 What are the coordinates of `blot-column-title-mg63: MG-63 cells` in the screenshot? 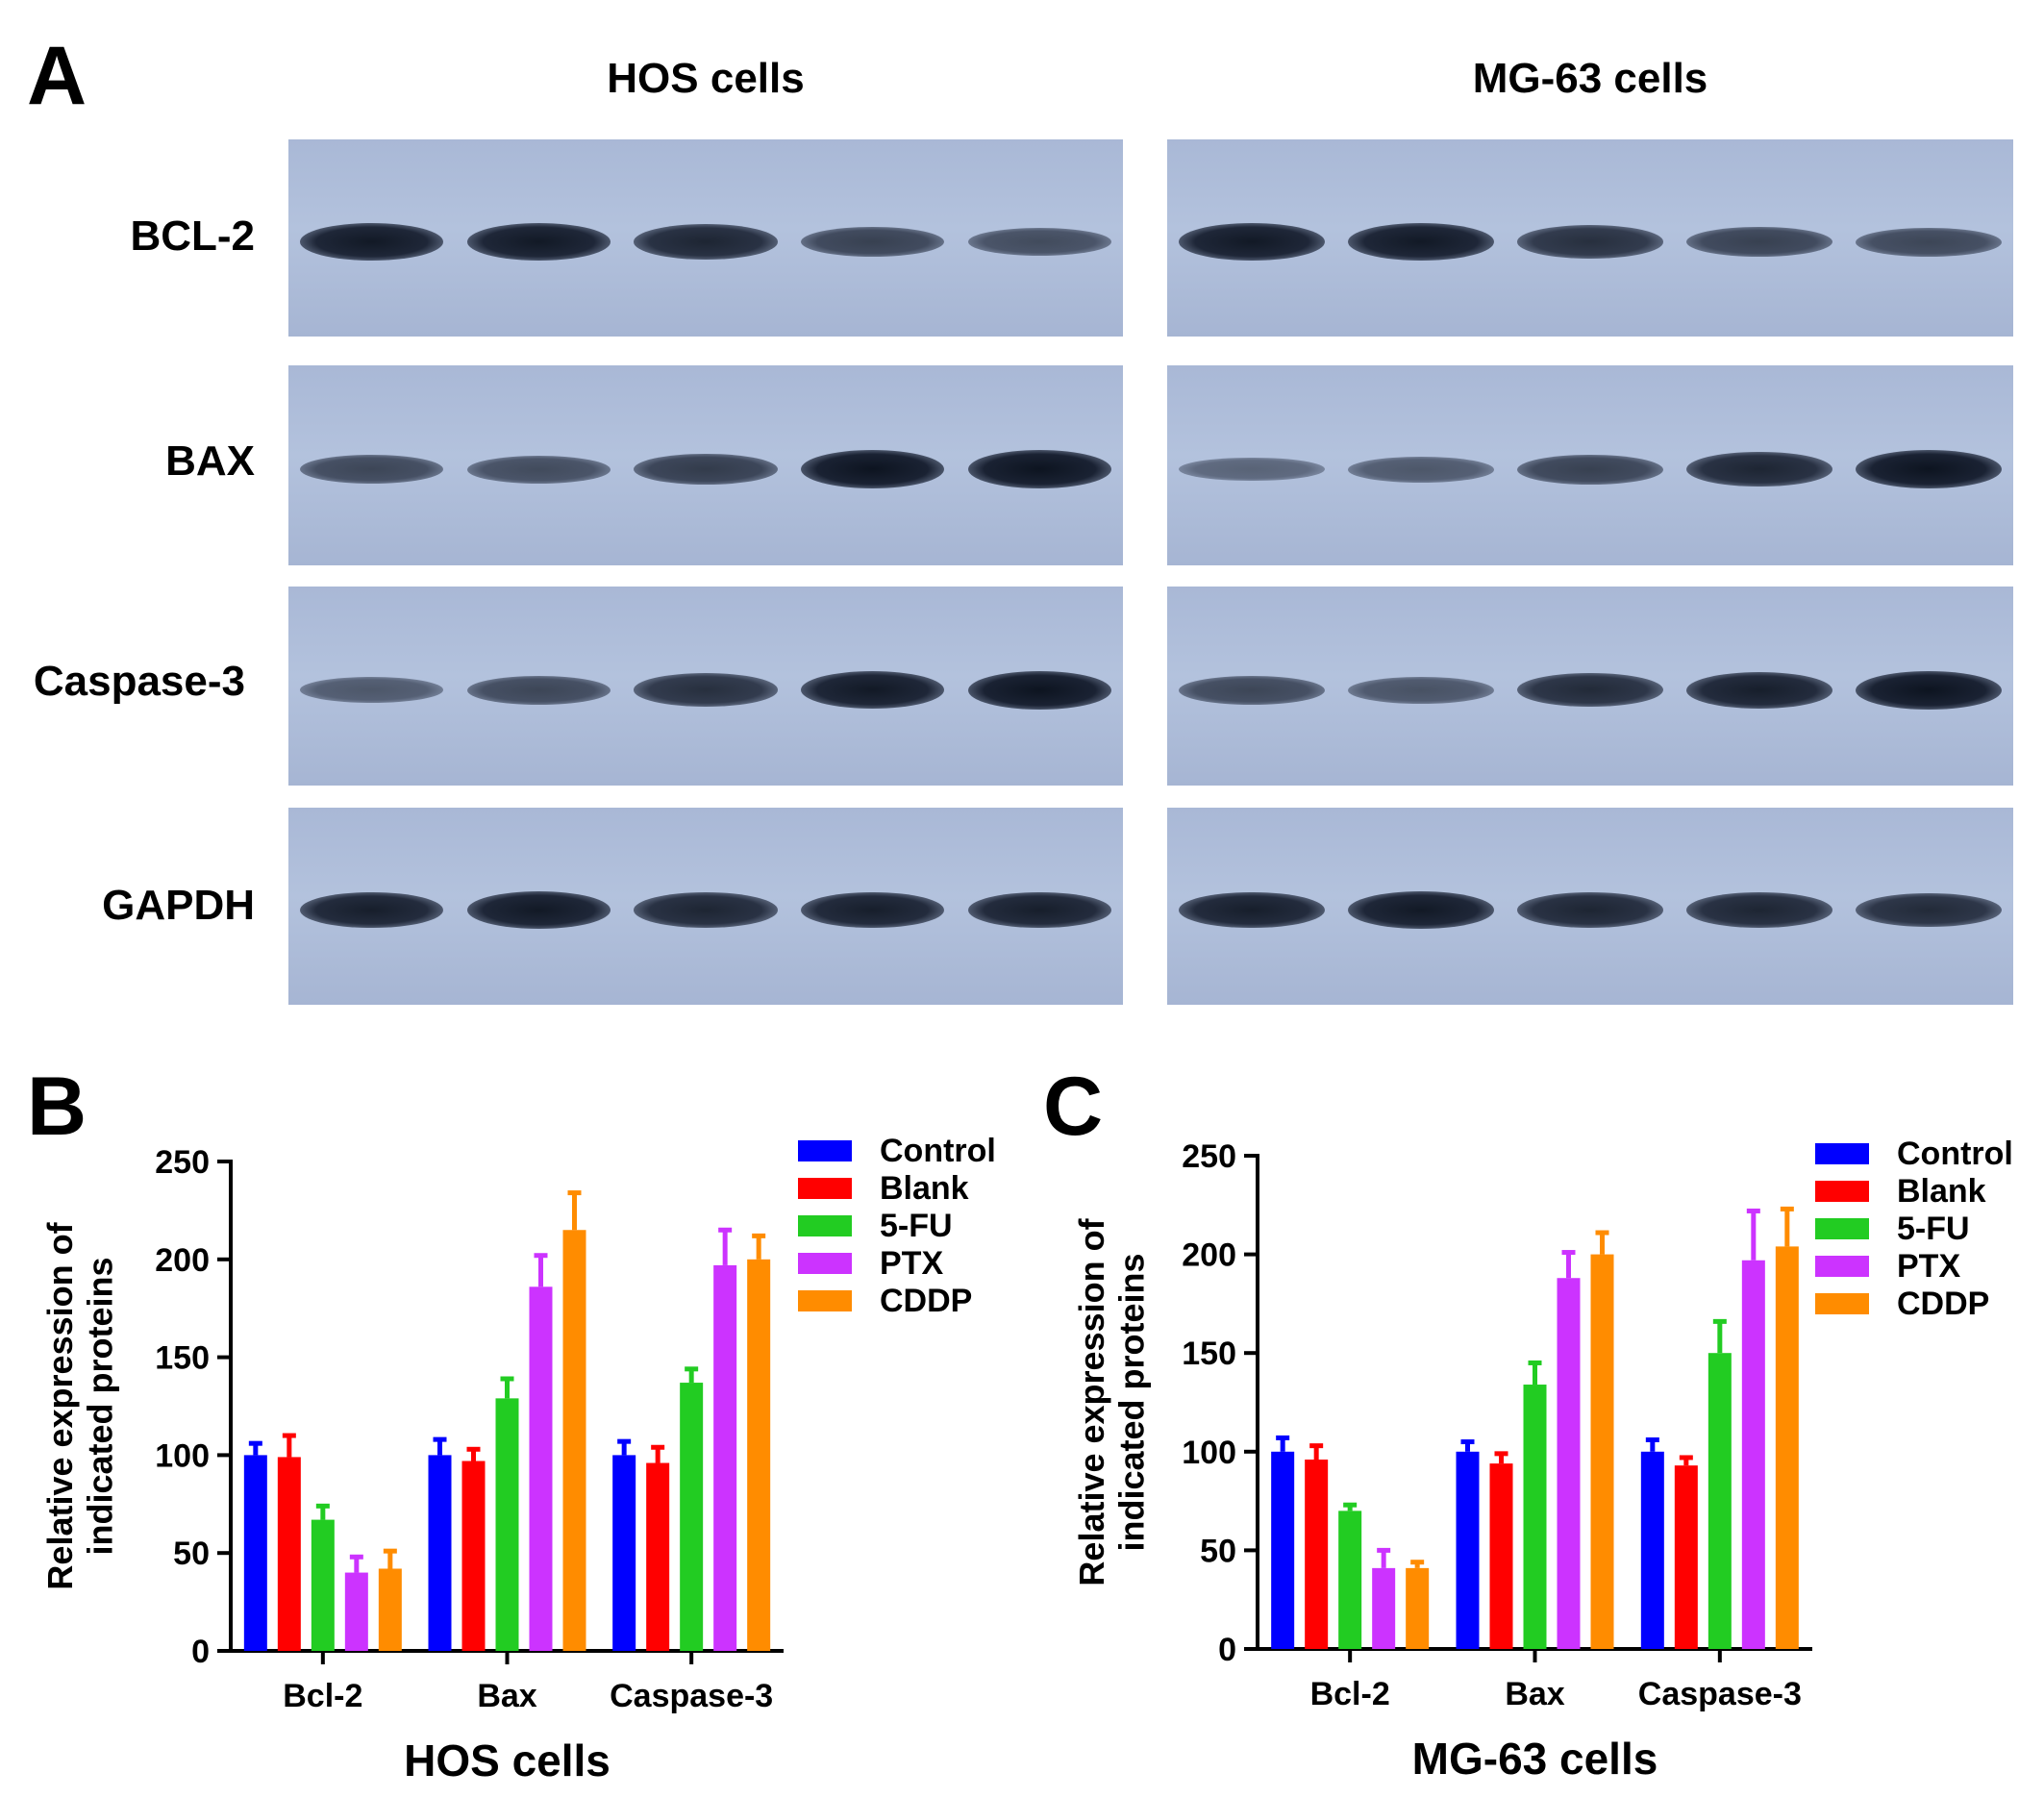 It's located at (1590, 78).